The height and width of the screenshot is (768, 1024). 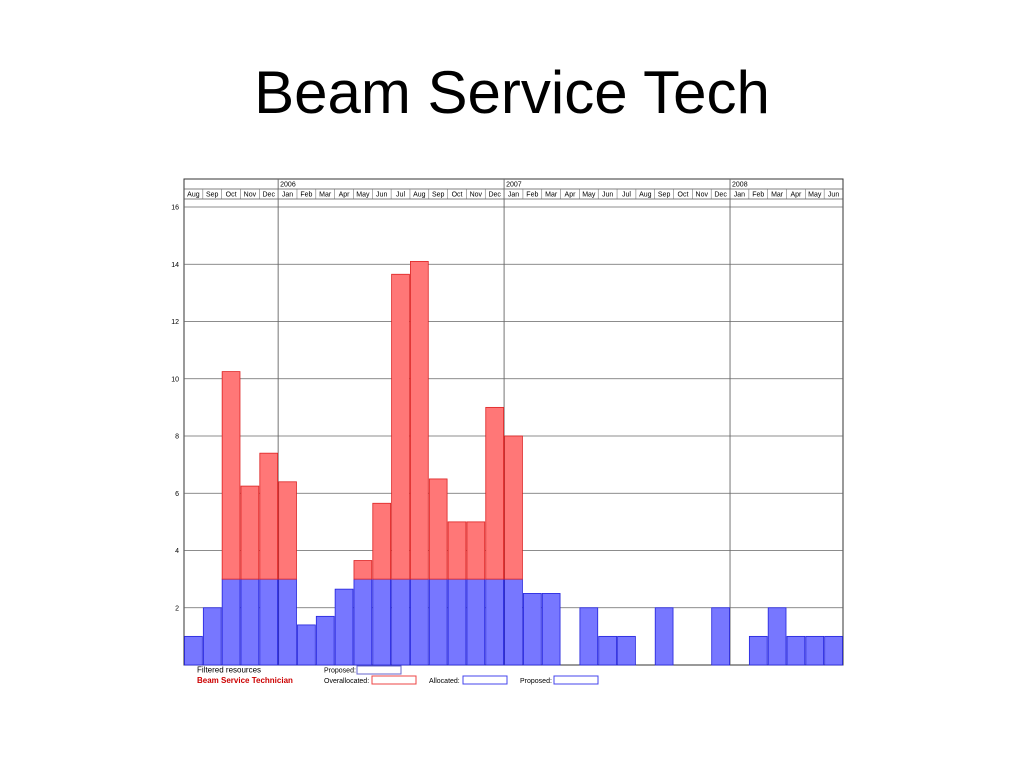 What do you see at coordinates (175, 208) in the screenshot?
I see `y-tick-label: 16` at bounding box center [175, 208].